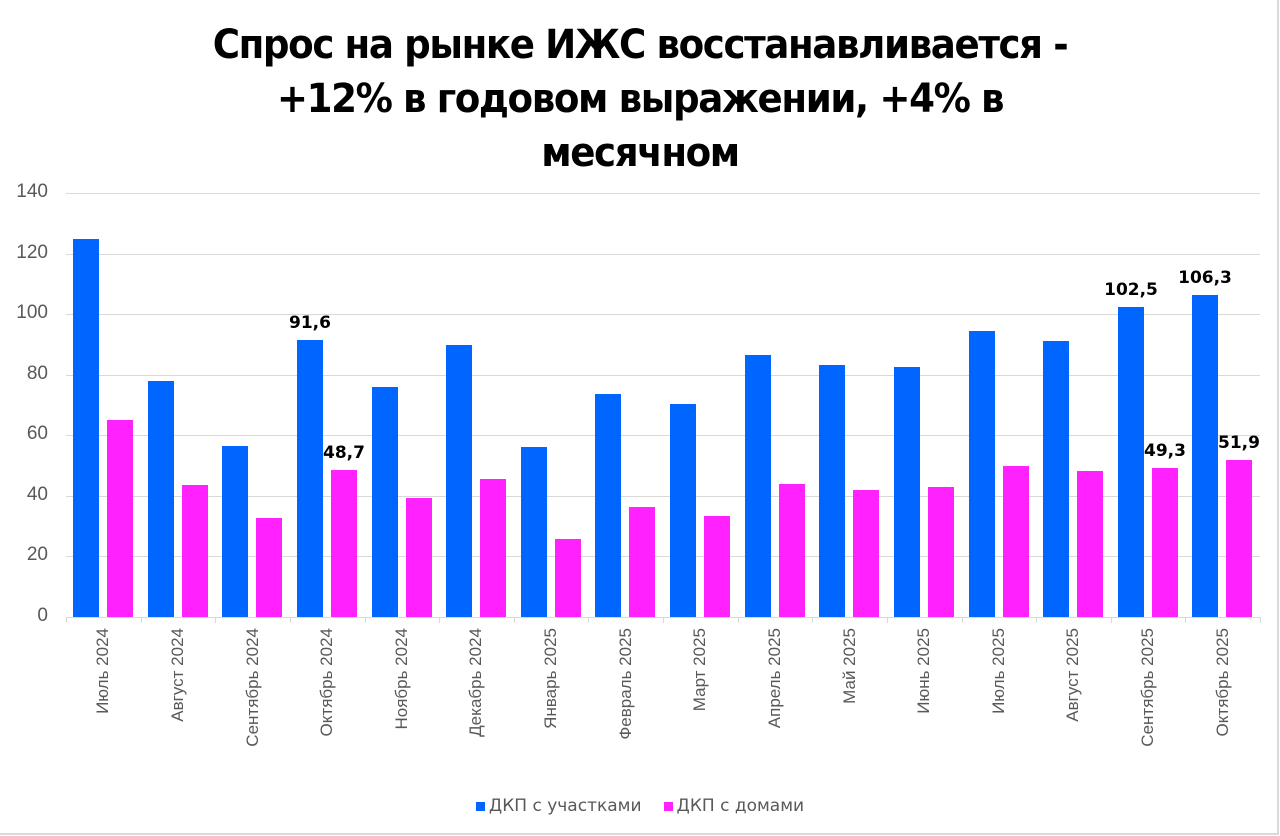 This screenshot has height=836, width=1280. What do you see at coordinates (998, 671) in the screenshot?
I see `x-axis-category-label: Июль 2025` at bounding box center [998, 671].